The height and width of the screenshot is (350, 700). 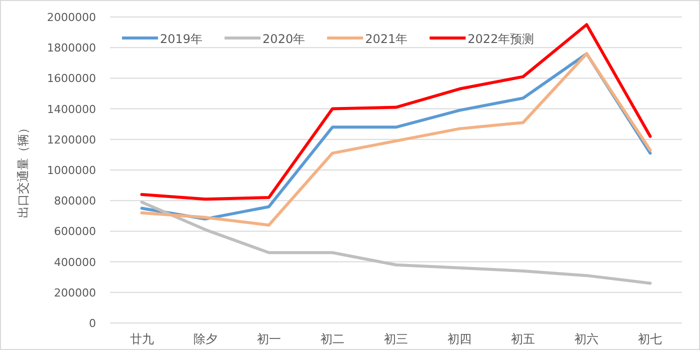 What do you see at coordinates (75, 231) in the screenshot?
I see `y-tick-label: 600000` at bounding box center [75, 231].